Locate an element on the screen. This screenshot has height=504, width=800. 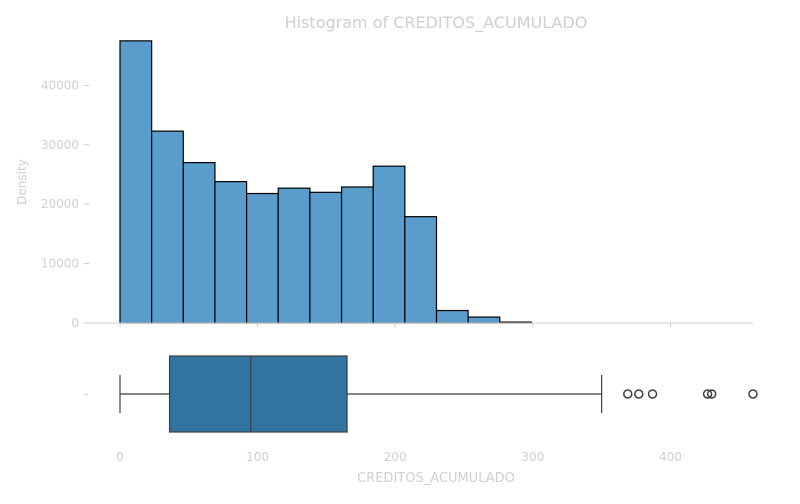
boxplot-panel: - is located at coordinates (421, 394).